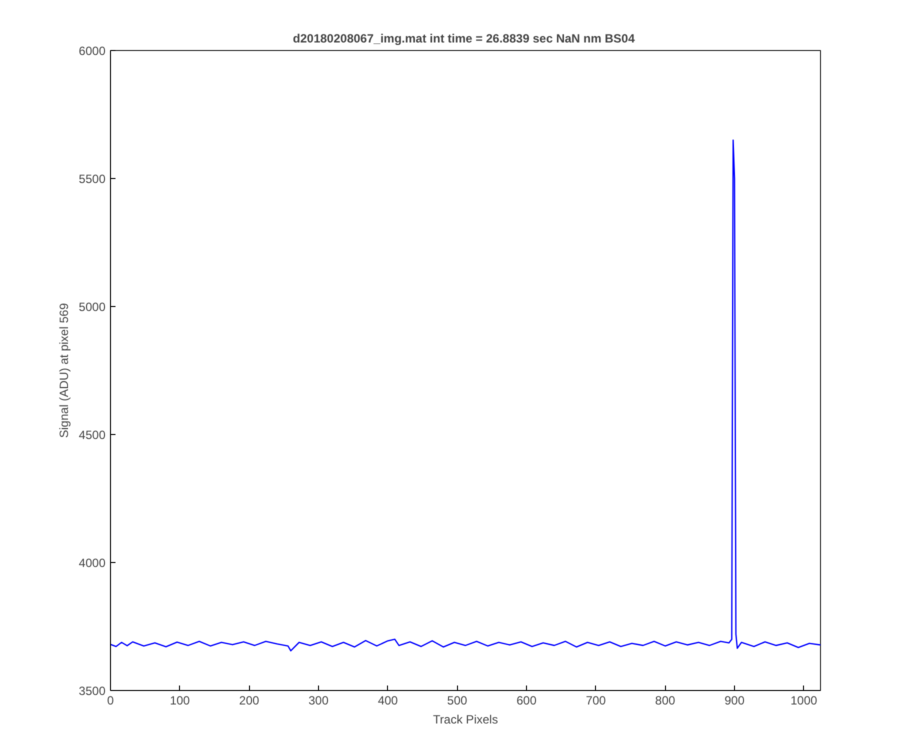 The image size is (900, 750). Describe the element at coordinates (92, 51) in the screenshot. I see `y-tick-label: 6000` at that location.